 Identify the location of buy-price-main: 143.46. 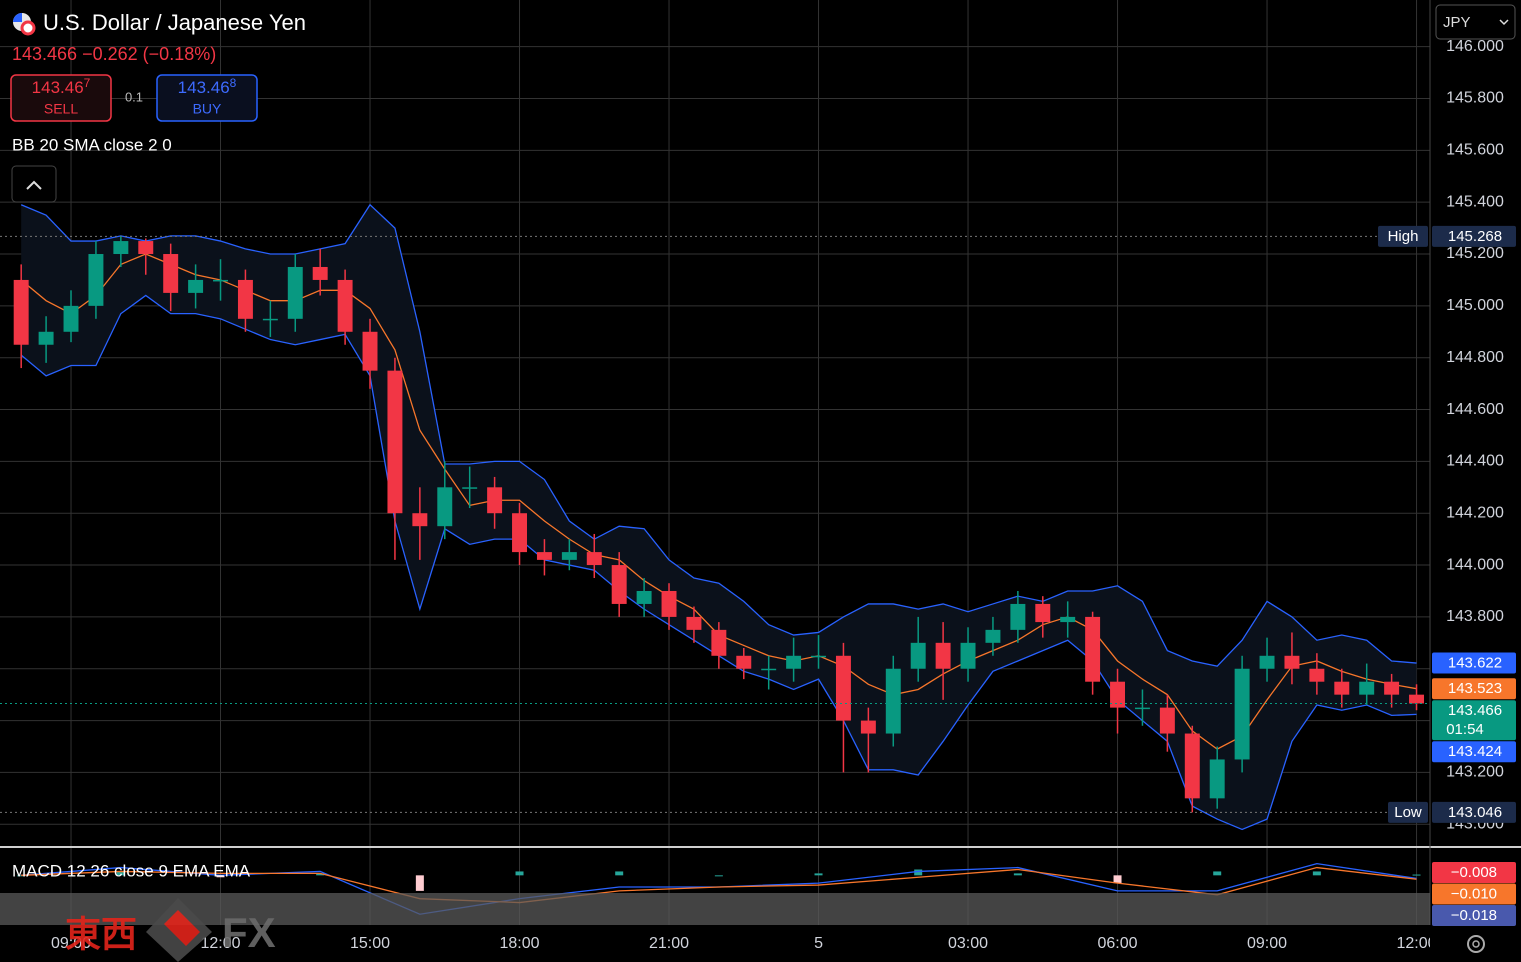
(204, 87).